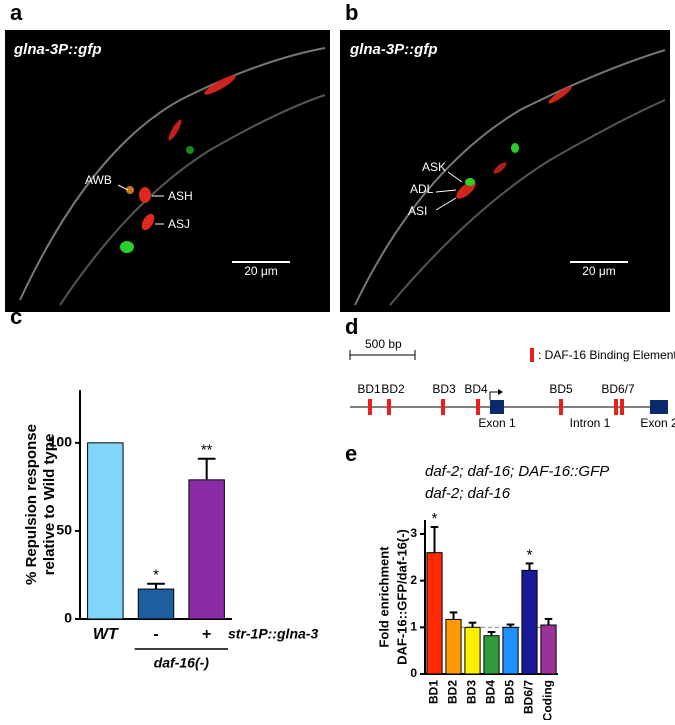  What do you see at coordinates (508, 381) in the screenshot?
I see `gene-diagram` at bounding box center [508, 381].